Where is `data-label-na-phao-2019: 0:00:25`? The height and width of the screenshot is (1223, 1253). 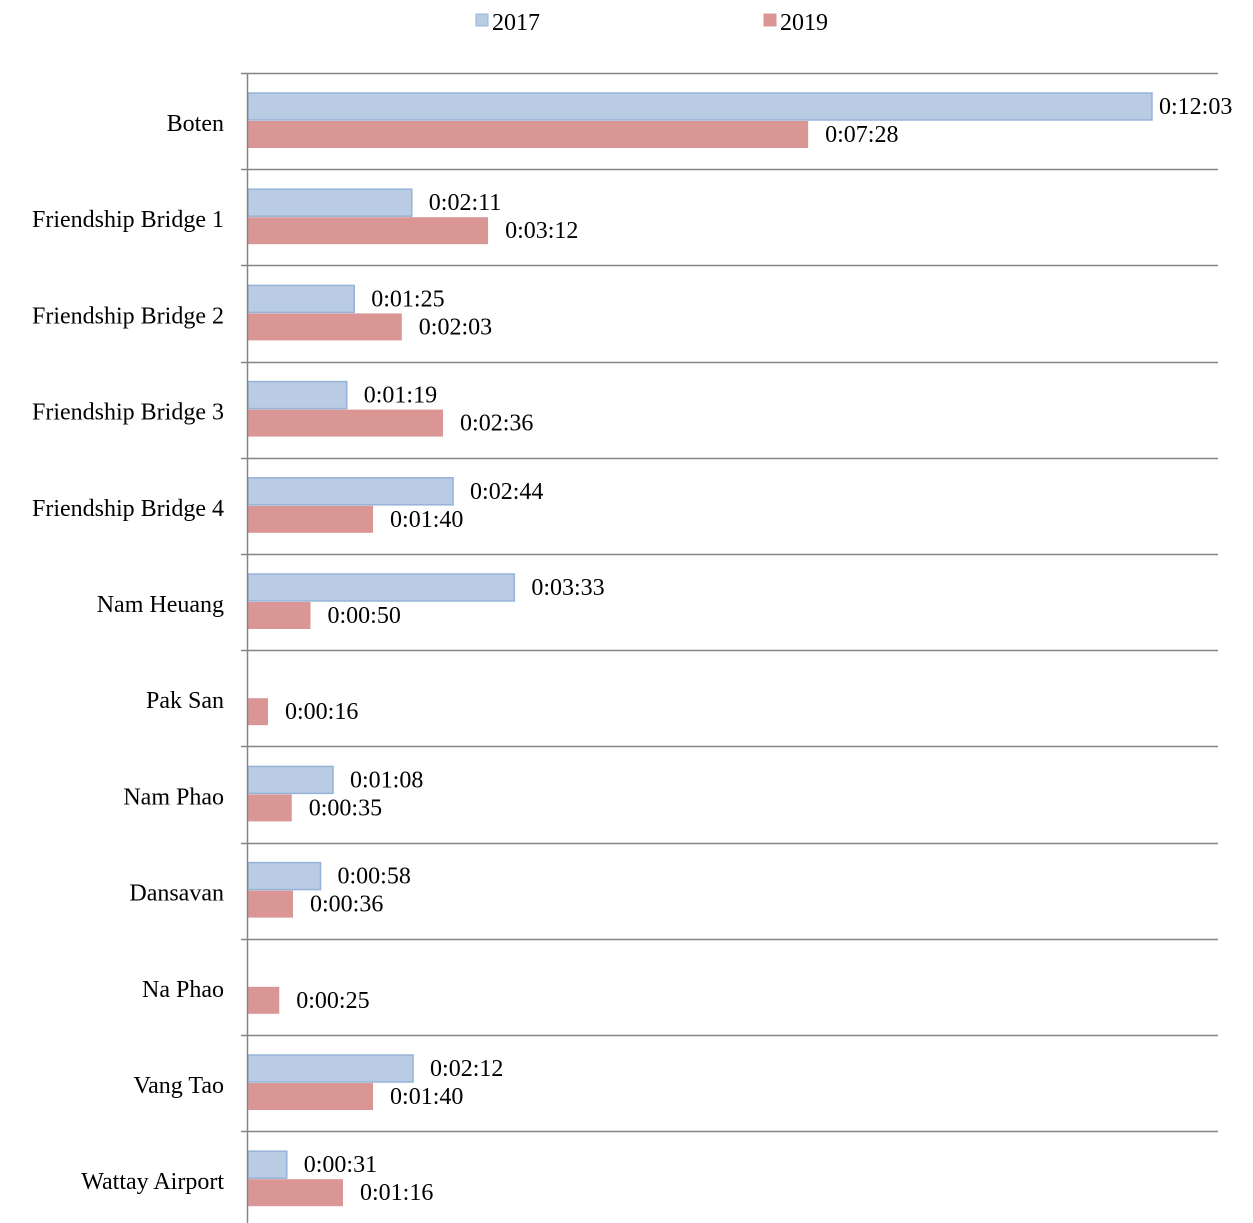 data-label-na-phao-2019: 0:00:25 is located at coordinates (332, 1001).